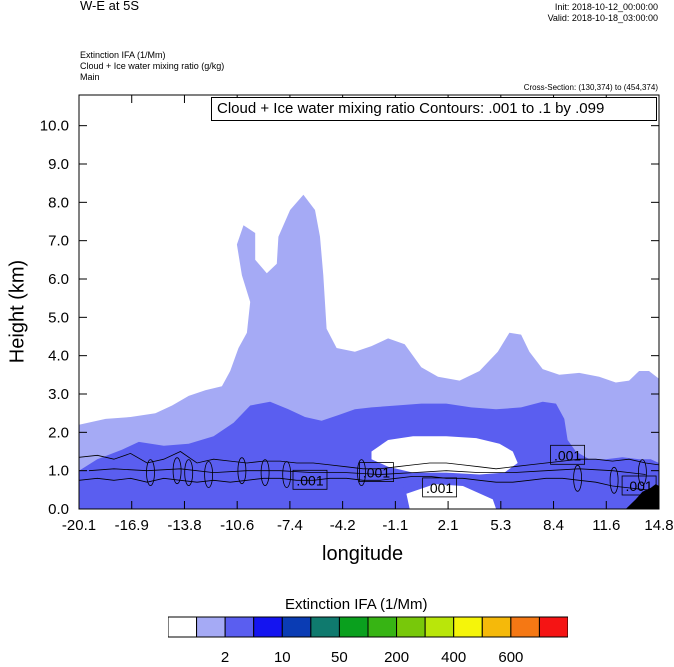 Image resolution: width=674 pixels, height=667 pixels. I want to click on colorbar-tick-label: 2, so click(225, 657).